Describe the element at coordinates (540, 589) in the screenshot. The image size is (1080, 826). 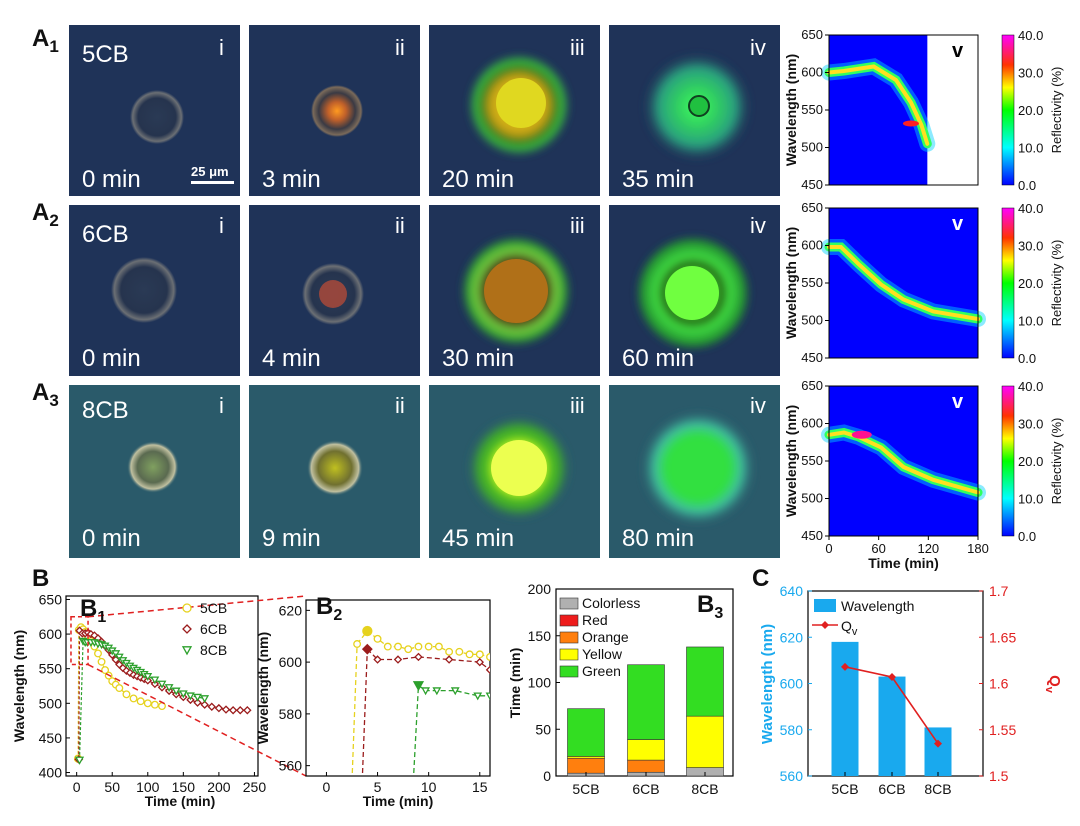
I see `y-tick-label: 200` at that location.